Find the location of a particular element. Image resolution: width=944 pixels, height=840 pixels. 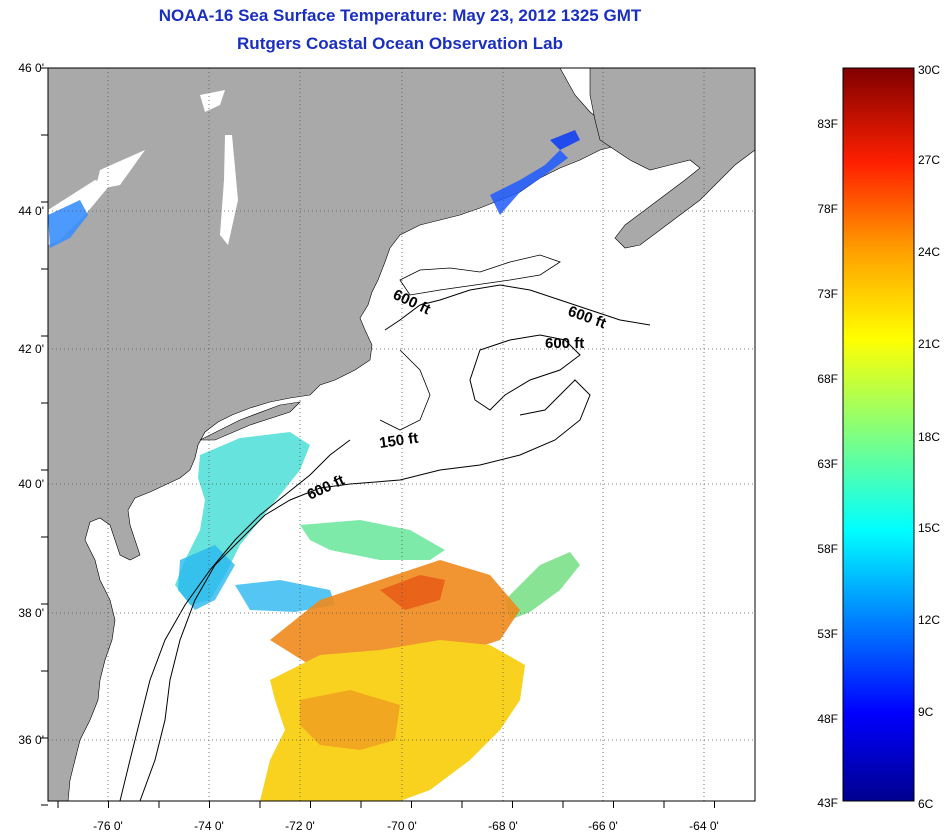

colorbar-celsius-label: 24C is located at coordinates (929, 252).